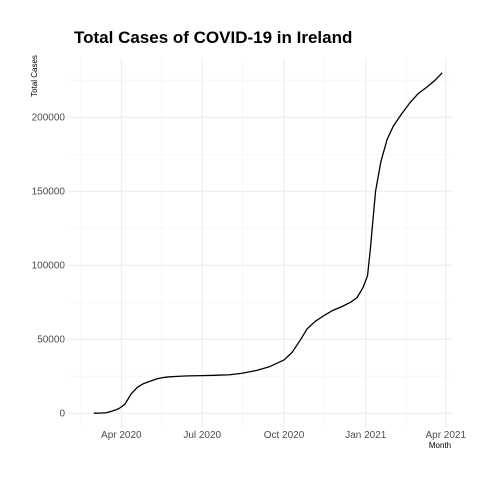  Describe the element at coordinates (213, 37) in the screenshot. I see `chart-title: Total Cases of COVID-19 in Ireland` at that location.